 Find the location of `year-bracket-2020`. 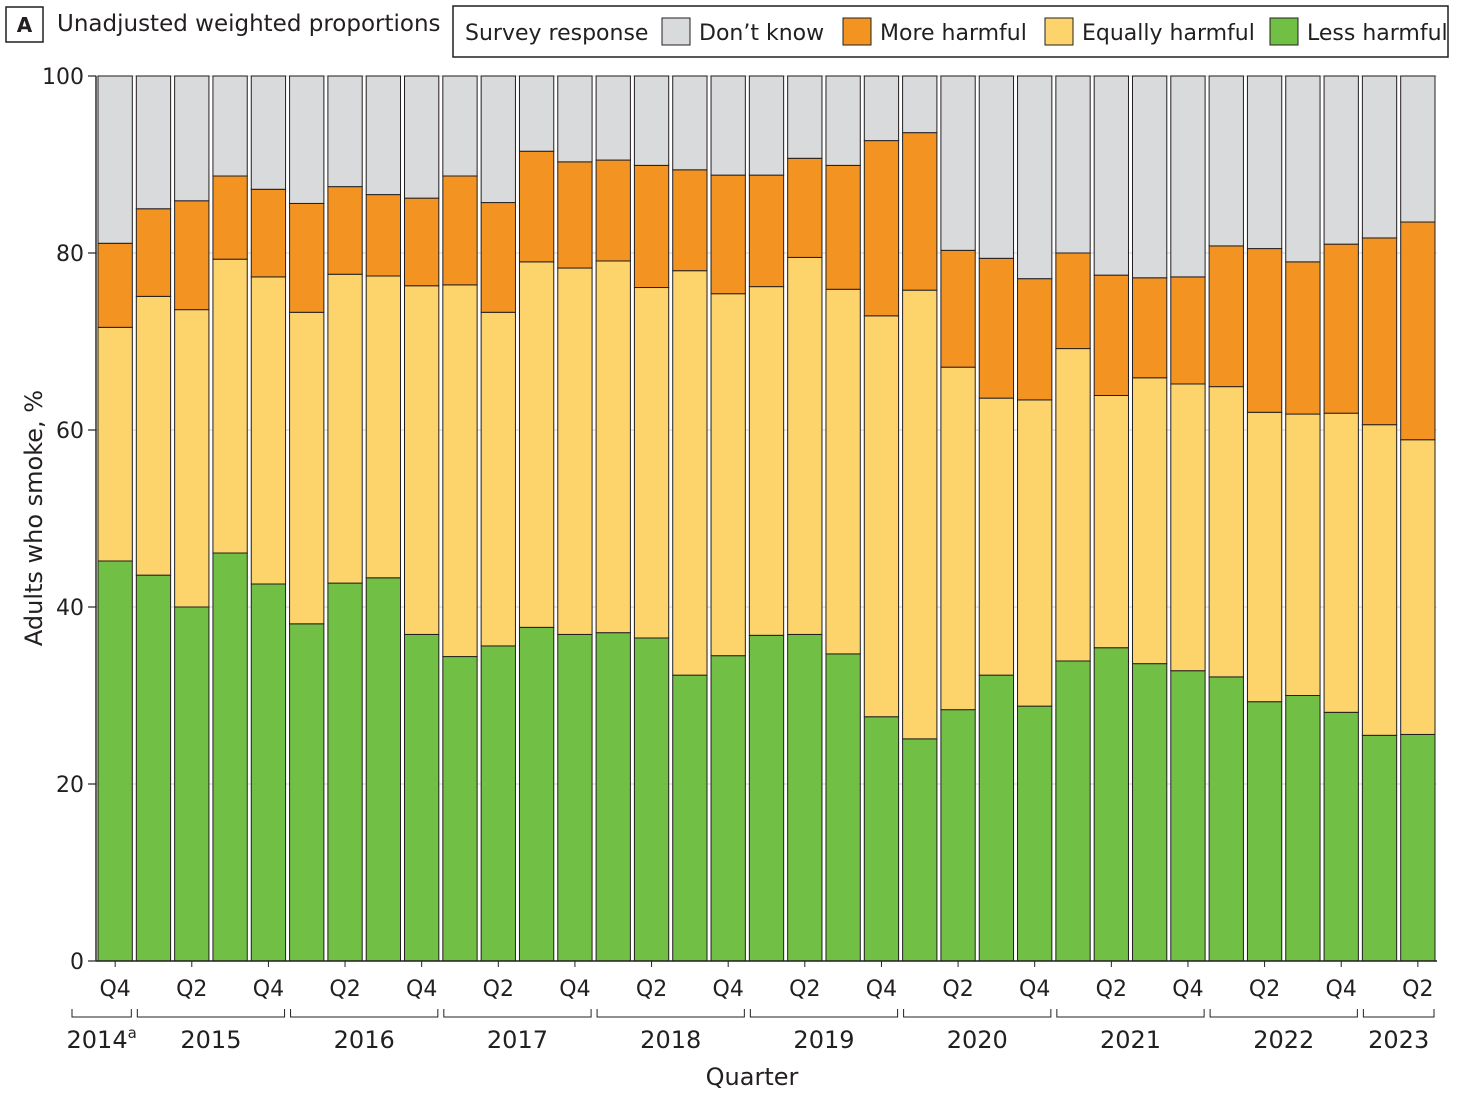

year-bracket-2020 is located at coordinates (977, 1013).